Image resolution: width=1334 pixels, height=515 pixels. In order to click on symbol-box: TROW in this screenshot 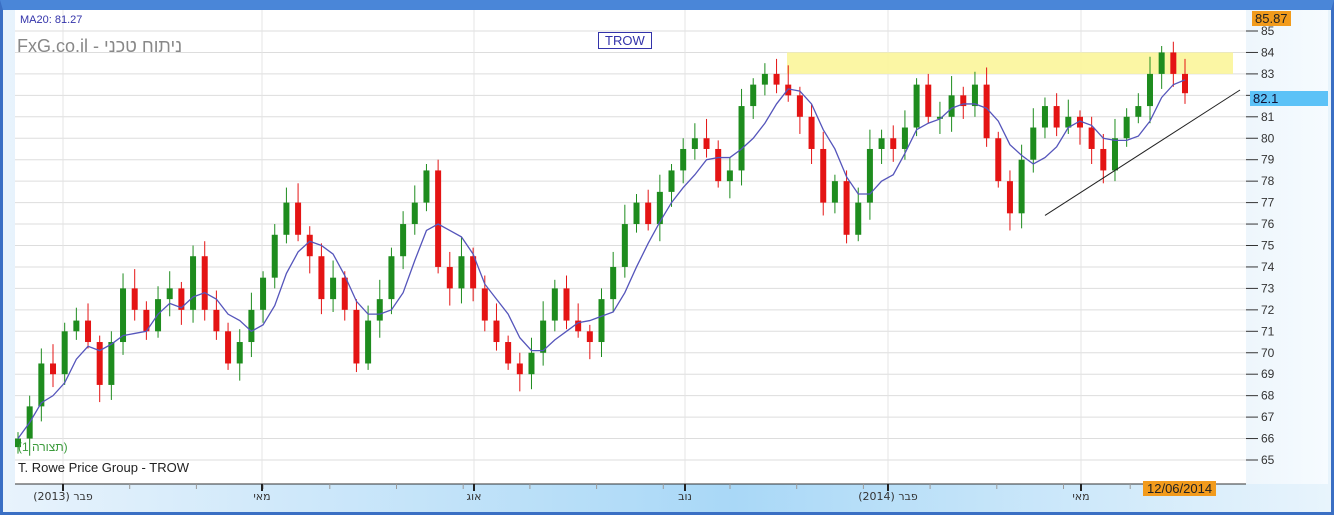, I will do `click(625, 40)`.